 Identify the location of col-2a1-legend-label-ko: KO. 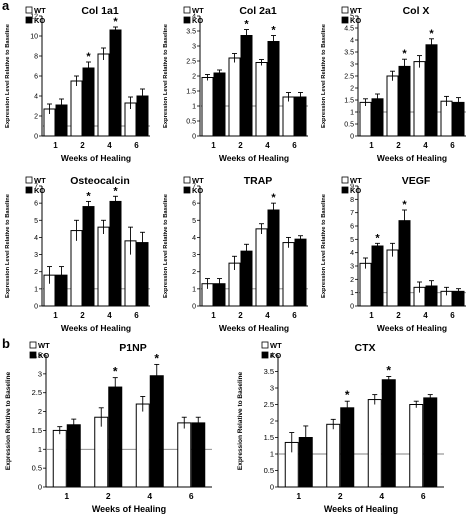
(197, 20).